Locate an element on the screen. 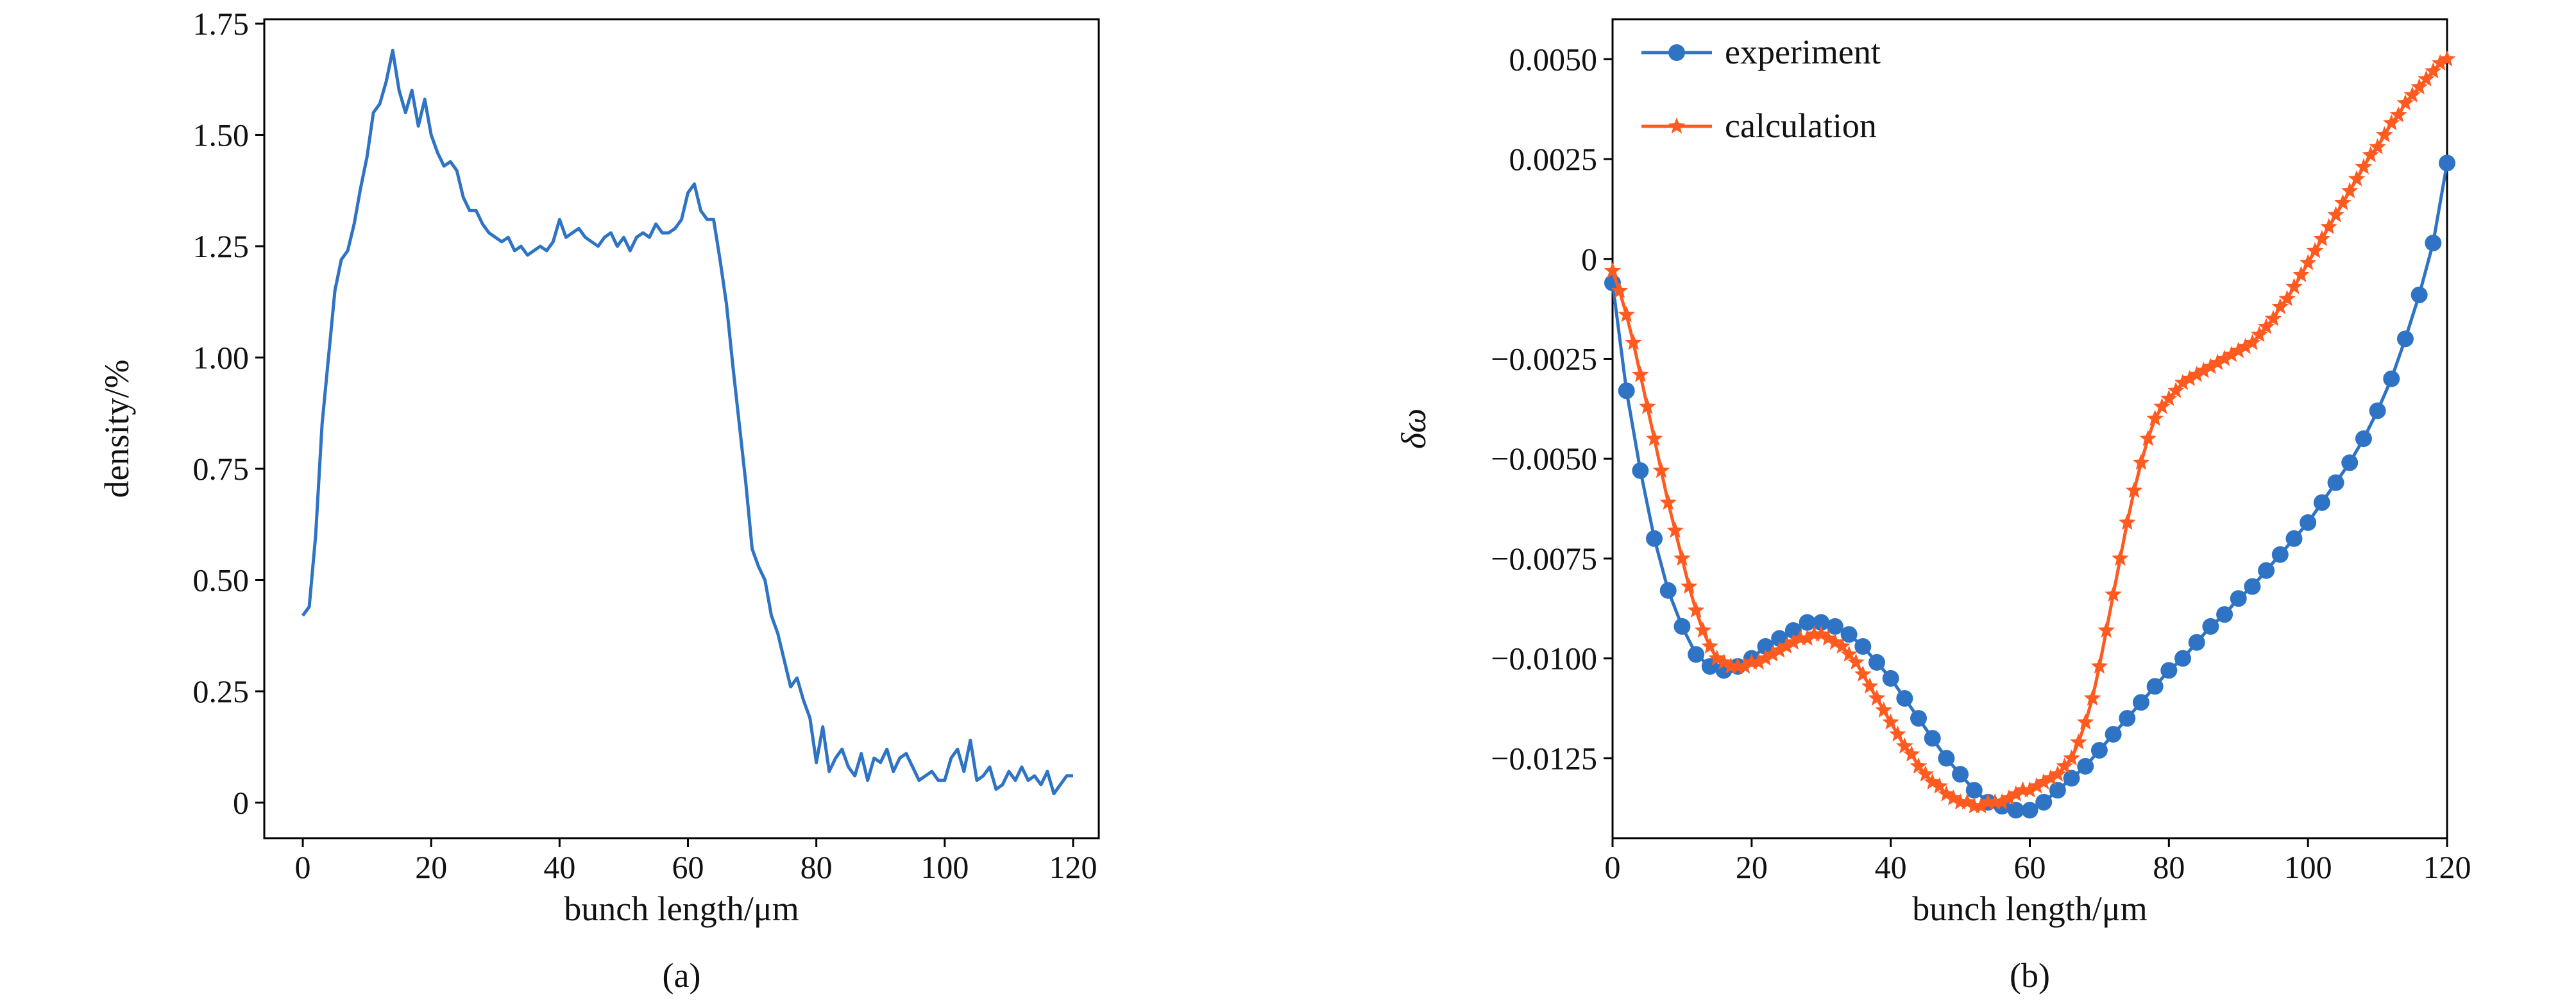 This screenshot has width=2576, height=1003. y-tick-label: 1.25 is located at coordinates (221, 246).